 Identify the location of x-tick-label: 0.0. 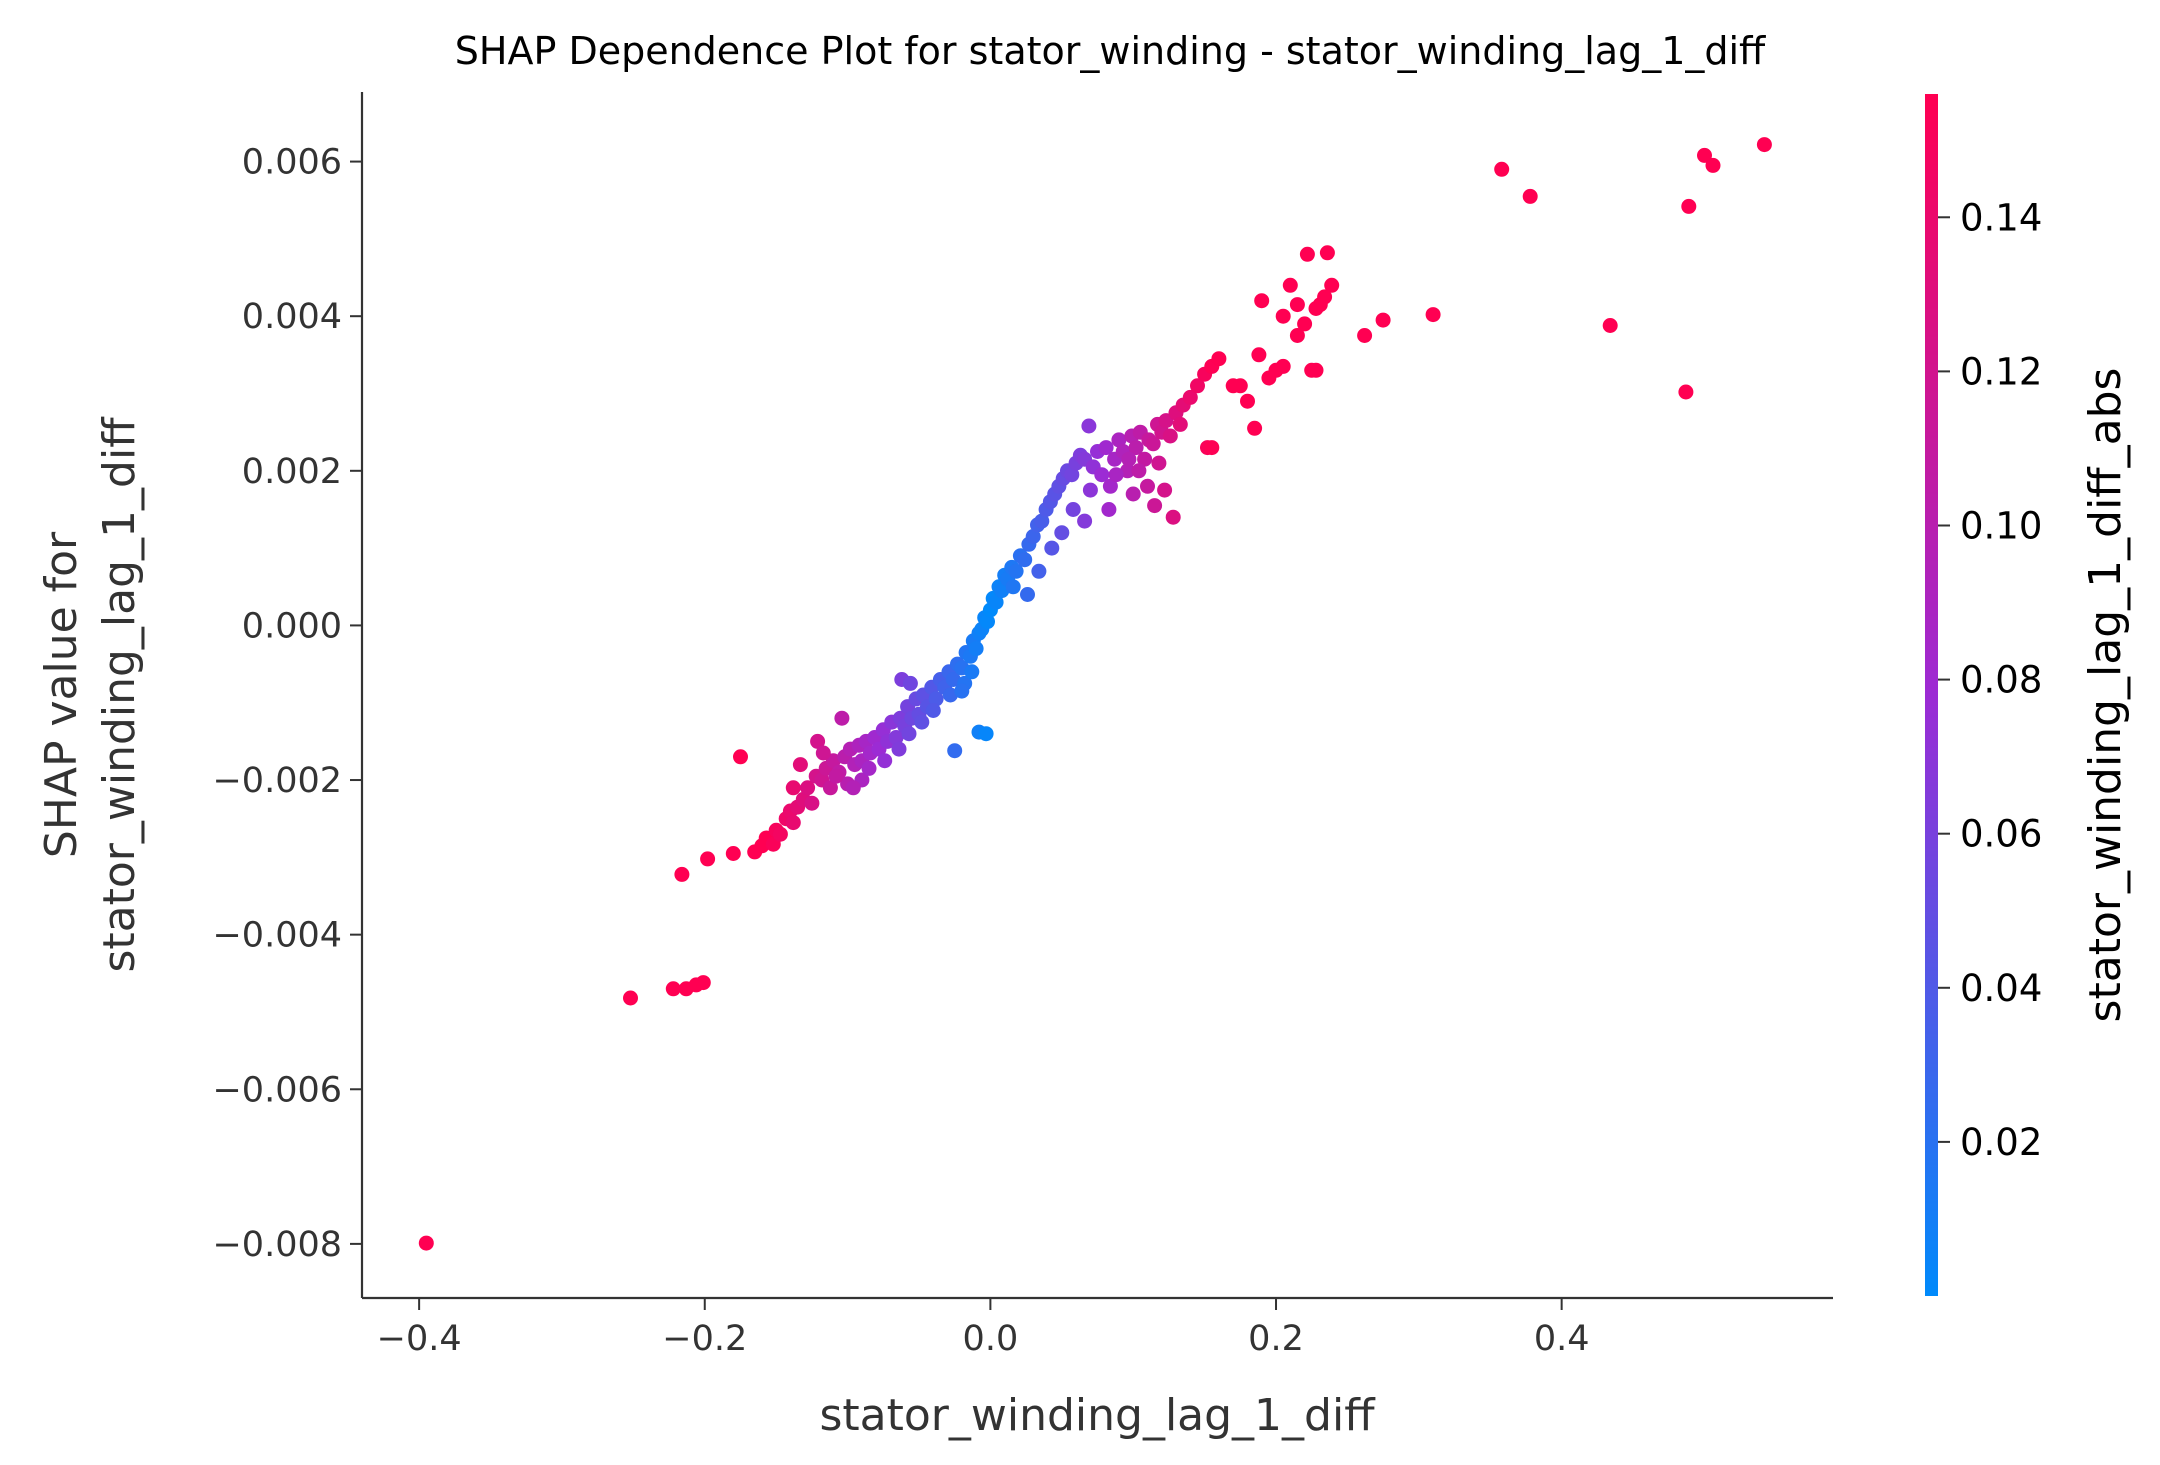
(991, 1339).